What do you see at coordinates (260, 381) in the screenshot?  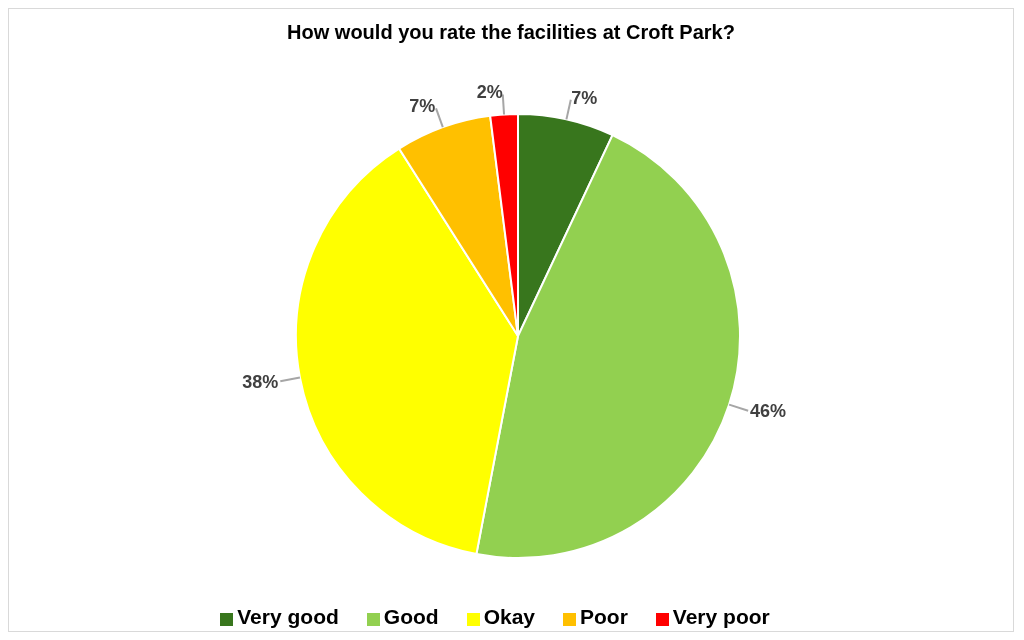 I see `data-label: 38%` at bounding box center [260, 381].